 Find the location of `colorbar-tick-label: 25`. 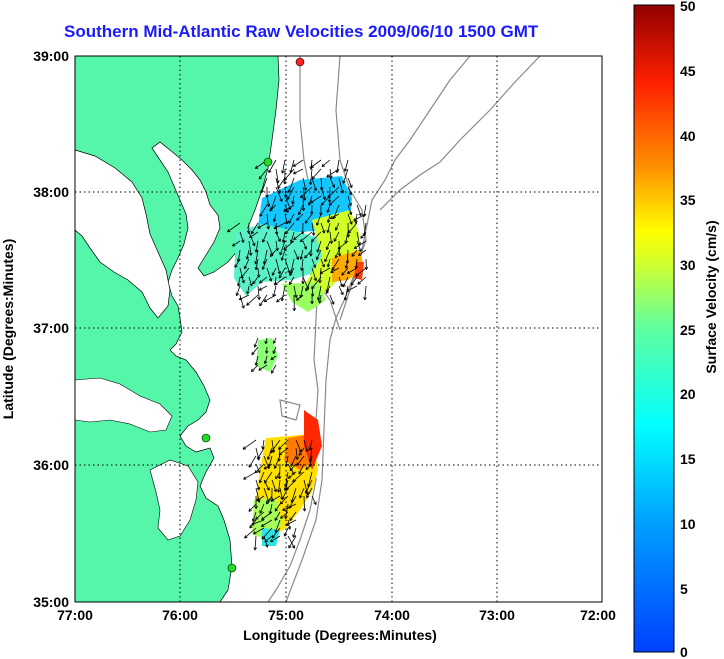

colorbar-tick-label: 25 is located at coordinates (688, 330).